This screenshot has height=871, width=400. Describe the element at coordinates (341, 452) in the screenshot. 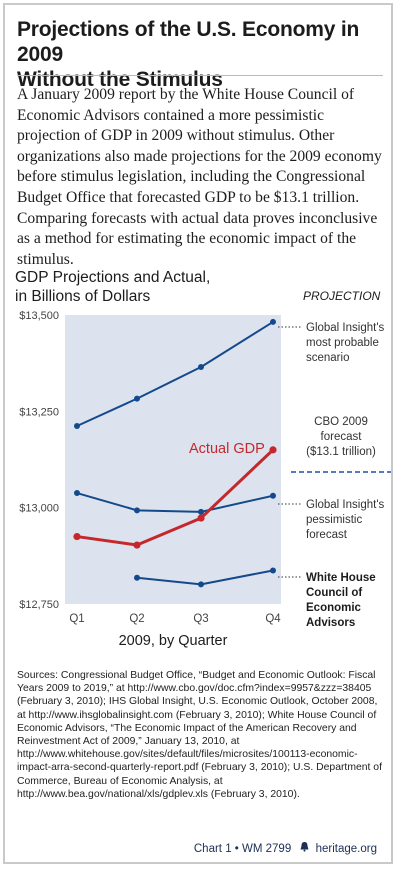

I see `cbo-forecast-label: ($13.1 trillion)` at that location.